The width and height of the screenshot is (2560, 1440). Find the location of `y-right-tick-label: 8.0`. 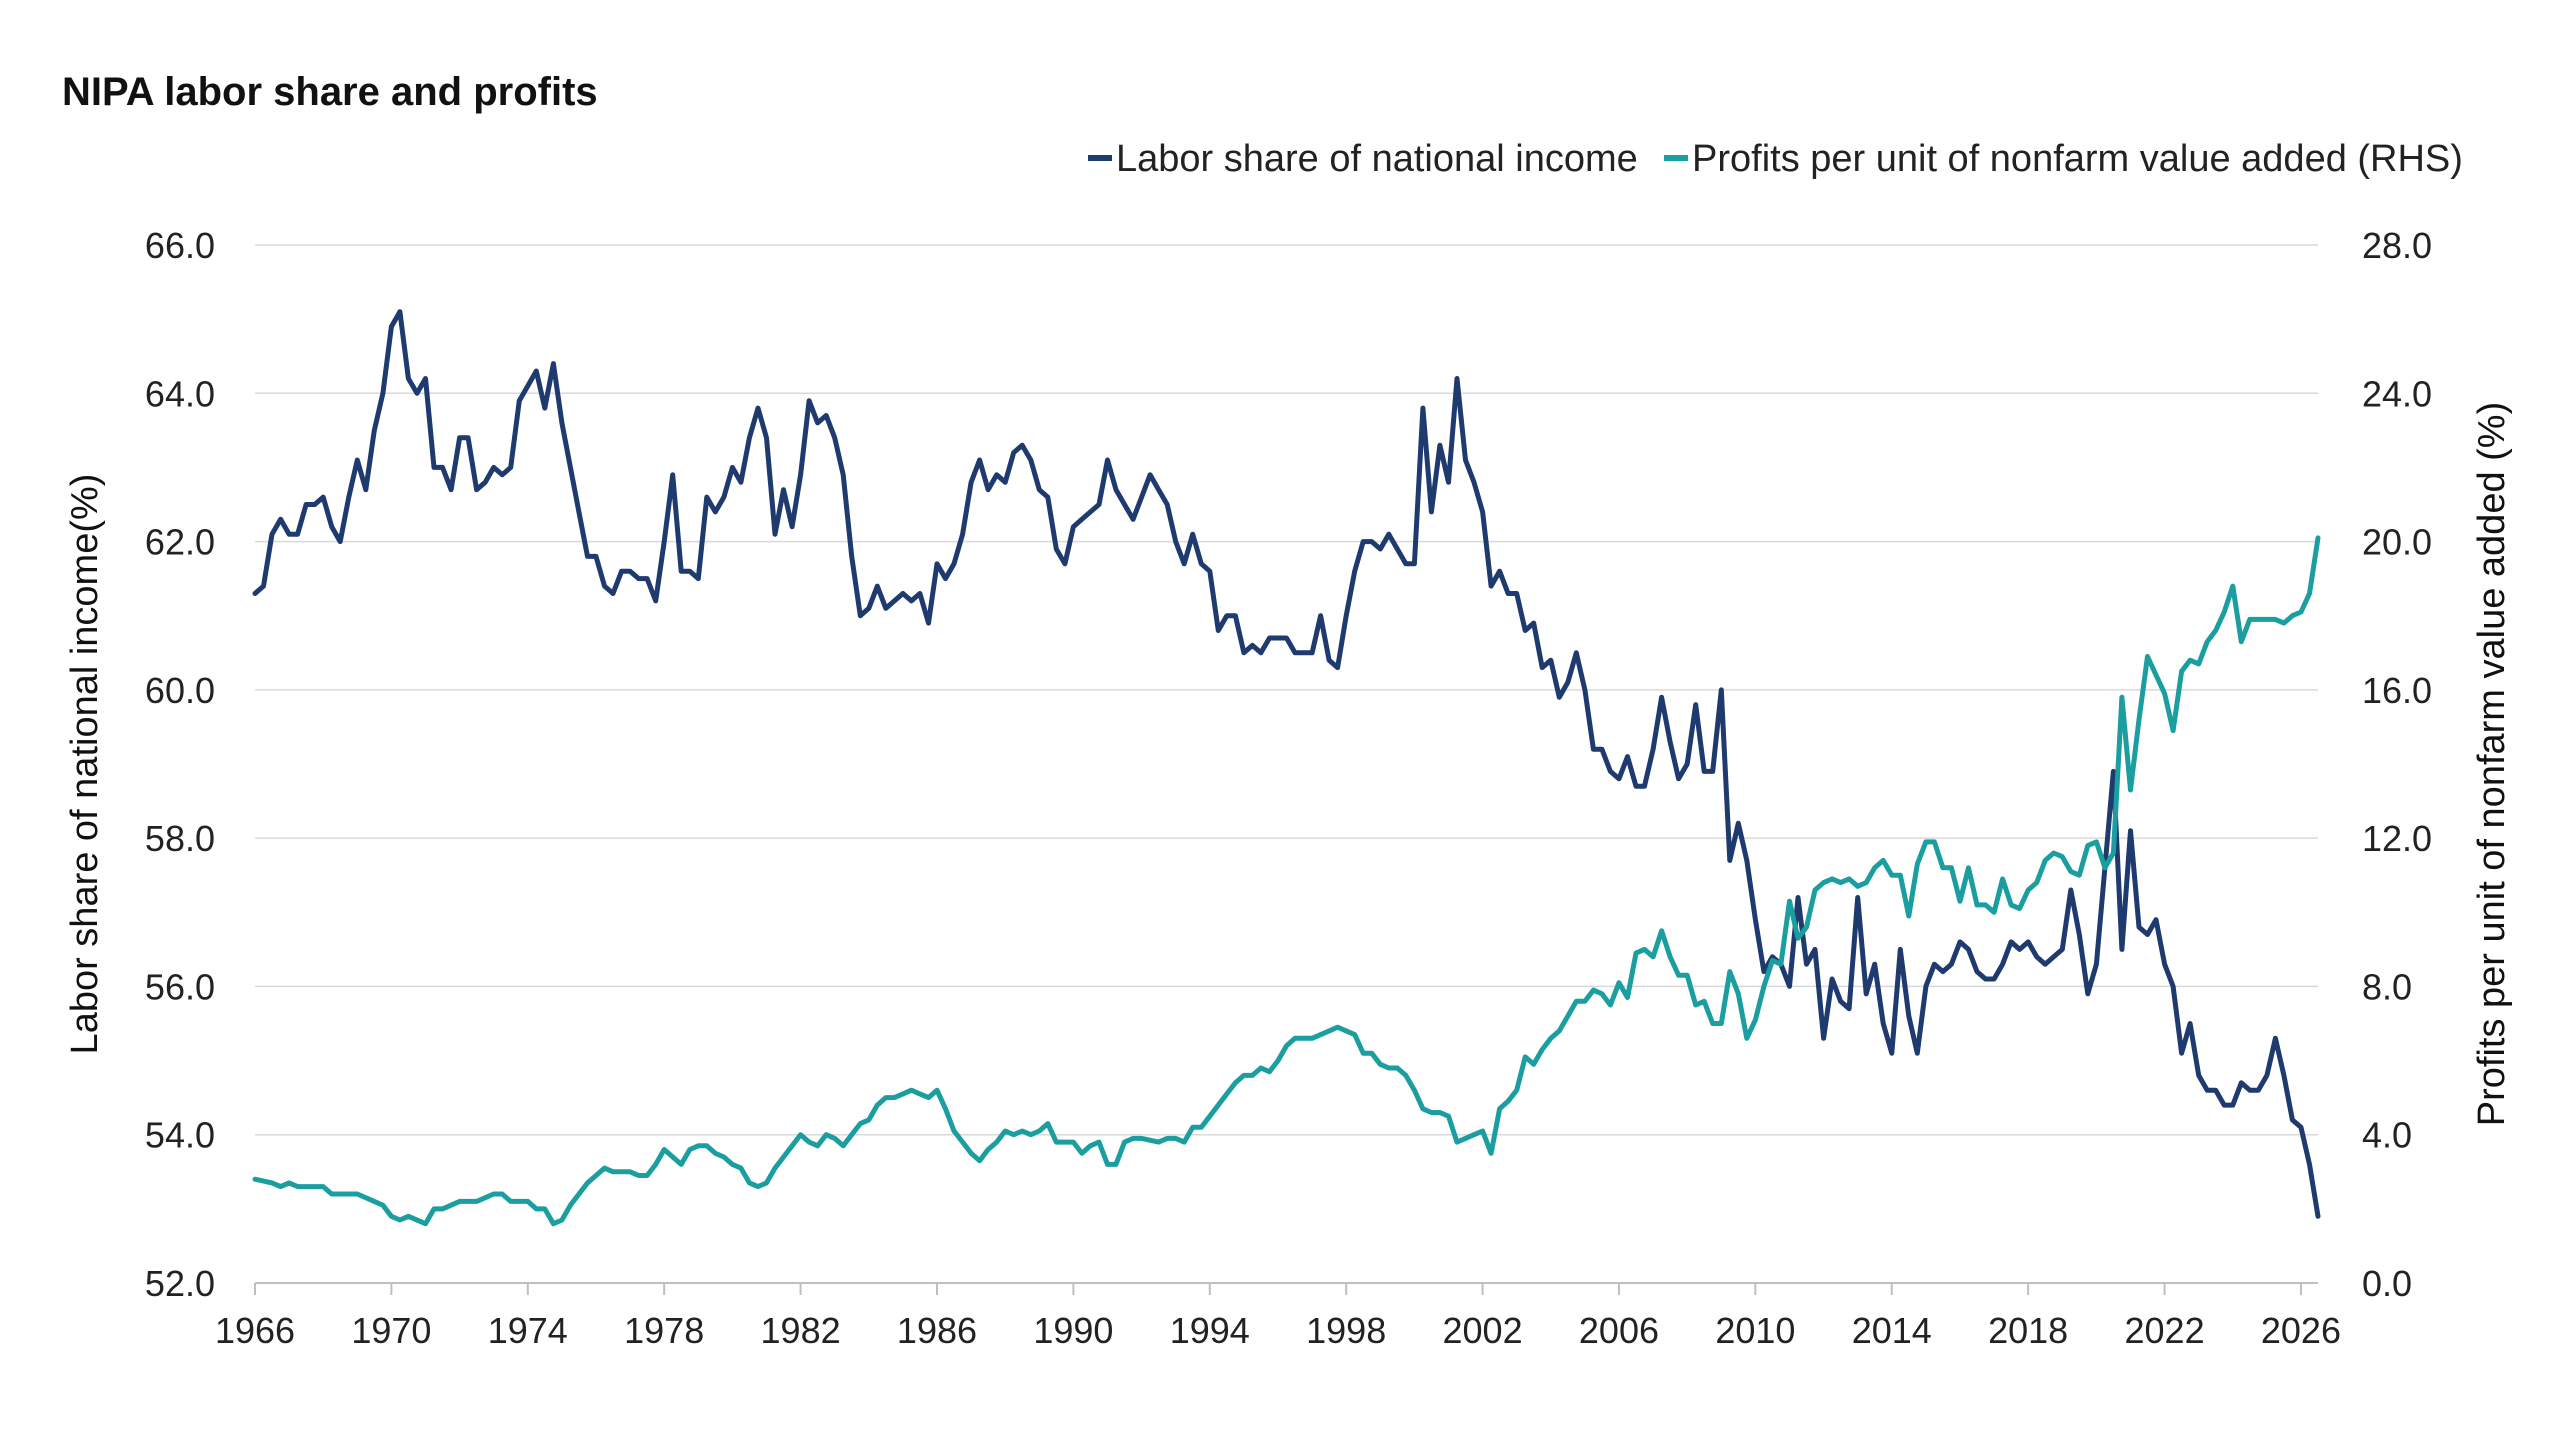

y-right-tick-label: 8.0 is located at coordinates (2387, 986).